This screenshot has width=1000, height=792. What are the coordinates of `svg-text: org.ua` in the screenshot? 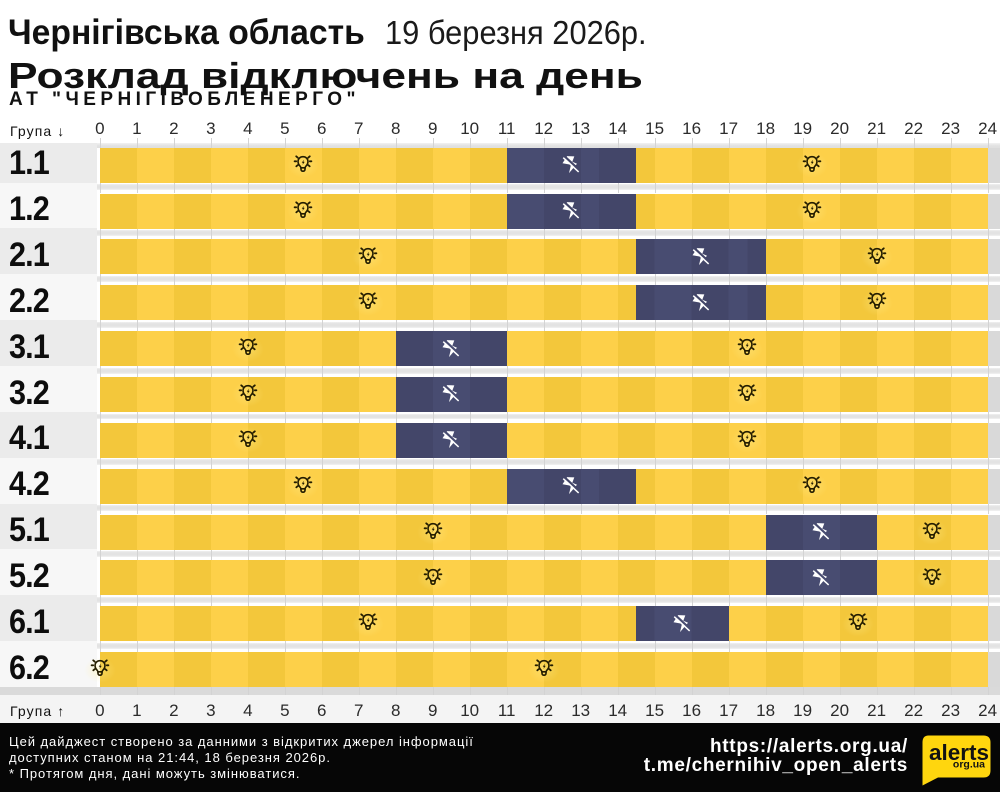 It's located at (969, 765).